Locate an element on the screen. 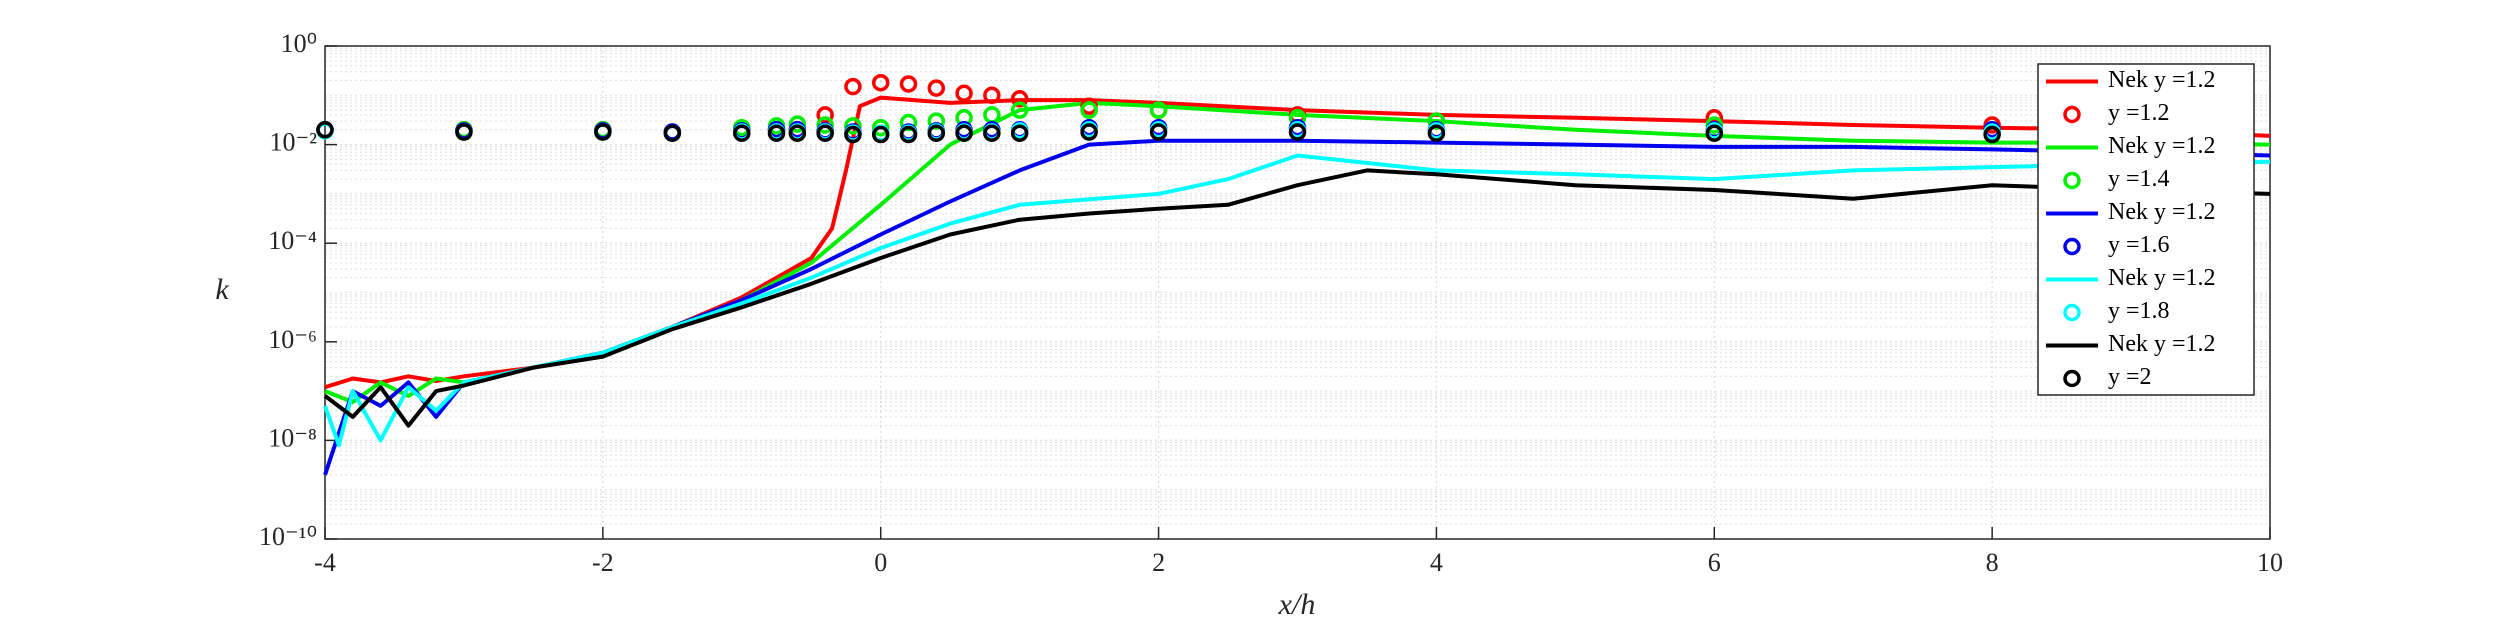  x-tick-label: 4 is located at coordinates (1436, 562).